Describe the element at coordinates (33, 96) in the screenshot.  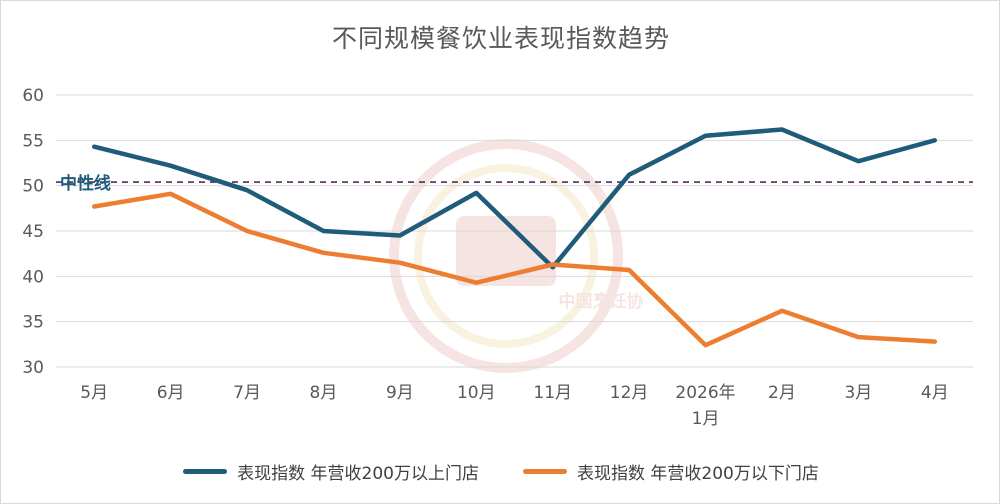
I see `y-tick-label: 60` at that location.